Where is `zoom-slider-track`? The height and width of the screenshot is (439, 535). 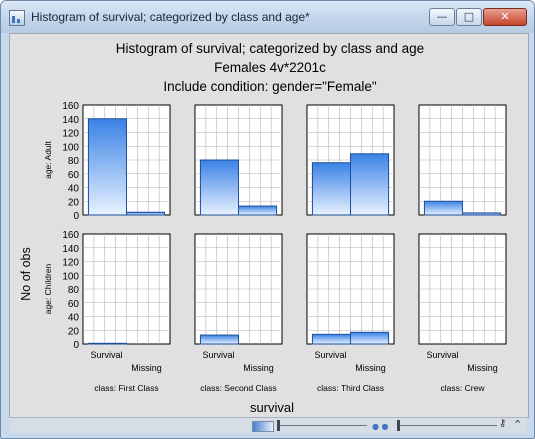
zoom-slider-track is located at coordinates (322, 425).